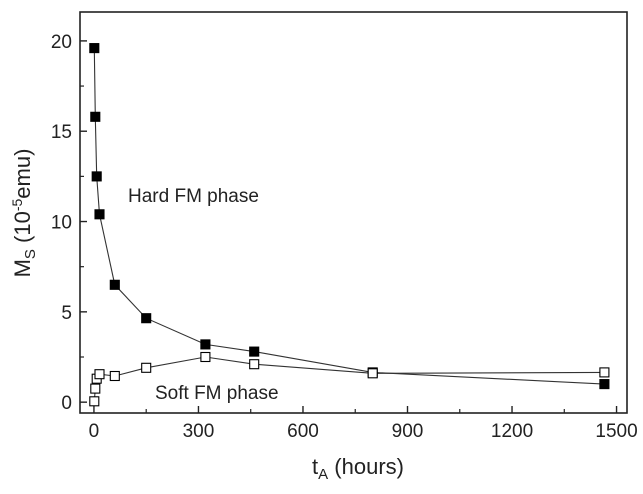 The image size is (643, 494). Describe the element at coordinates (363, 431) in the screenshot. I see `x-tick-labels: 0 300 600 900 1200 1500` at that location.